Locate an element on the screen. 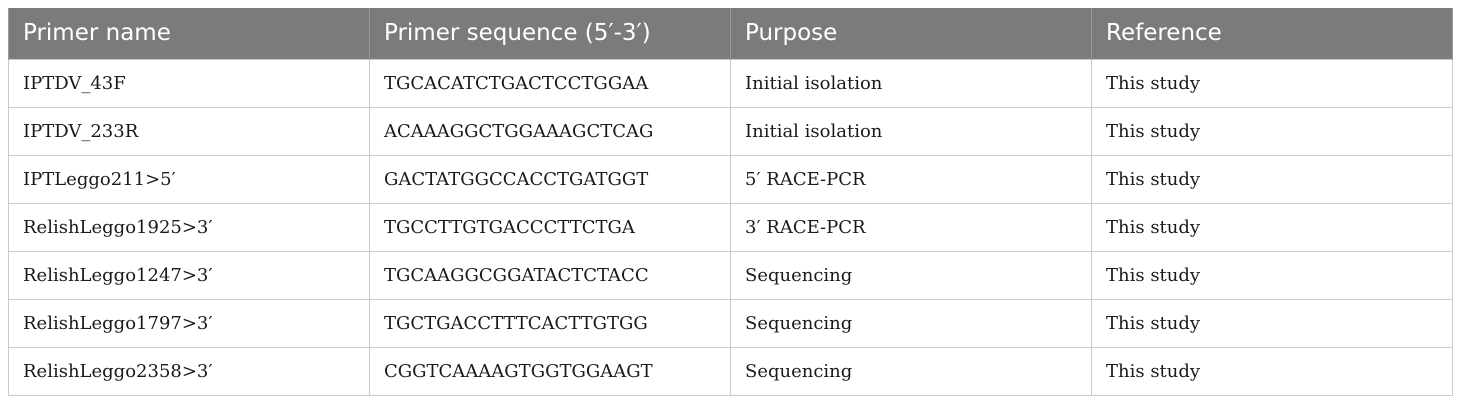  cell-primer-name: RelishLeggo1925>3′ is located at coordinates (189, 227).